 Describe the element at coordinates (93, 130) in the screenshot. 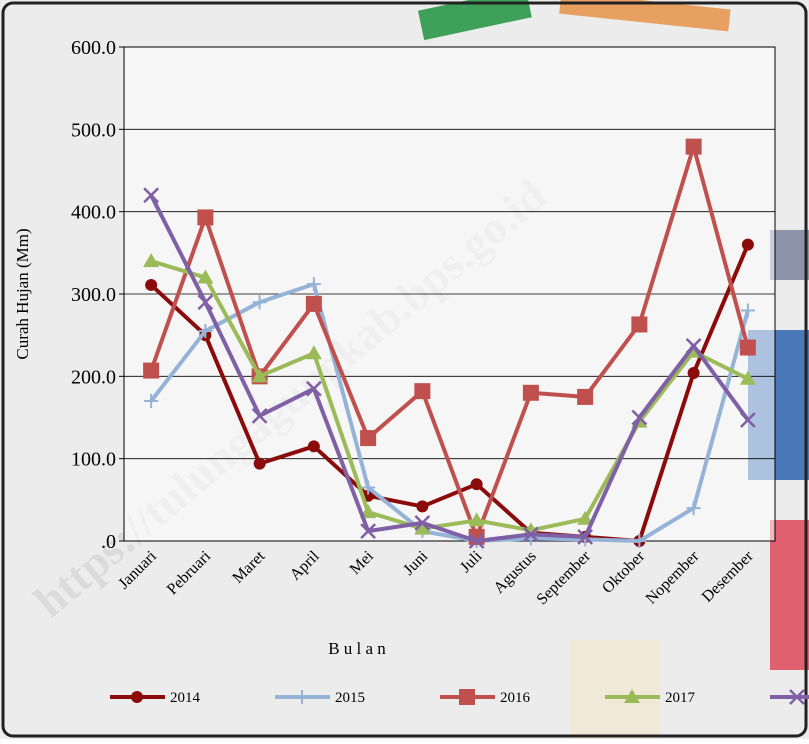

I see `y-tick-label: 500.0` at that location.